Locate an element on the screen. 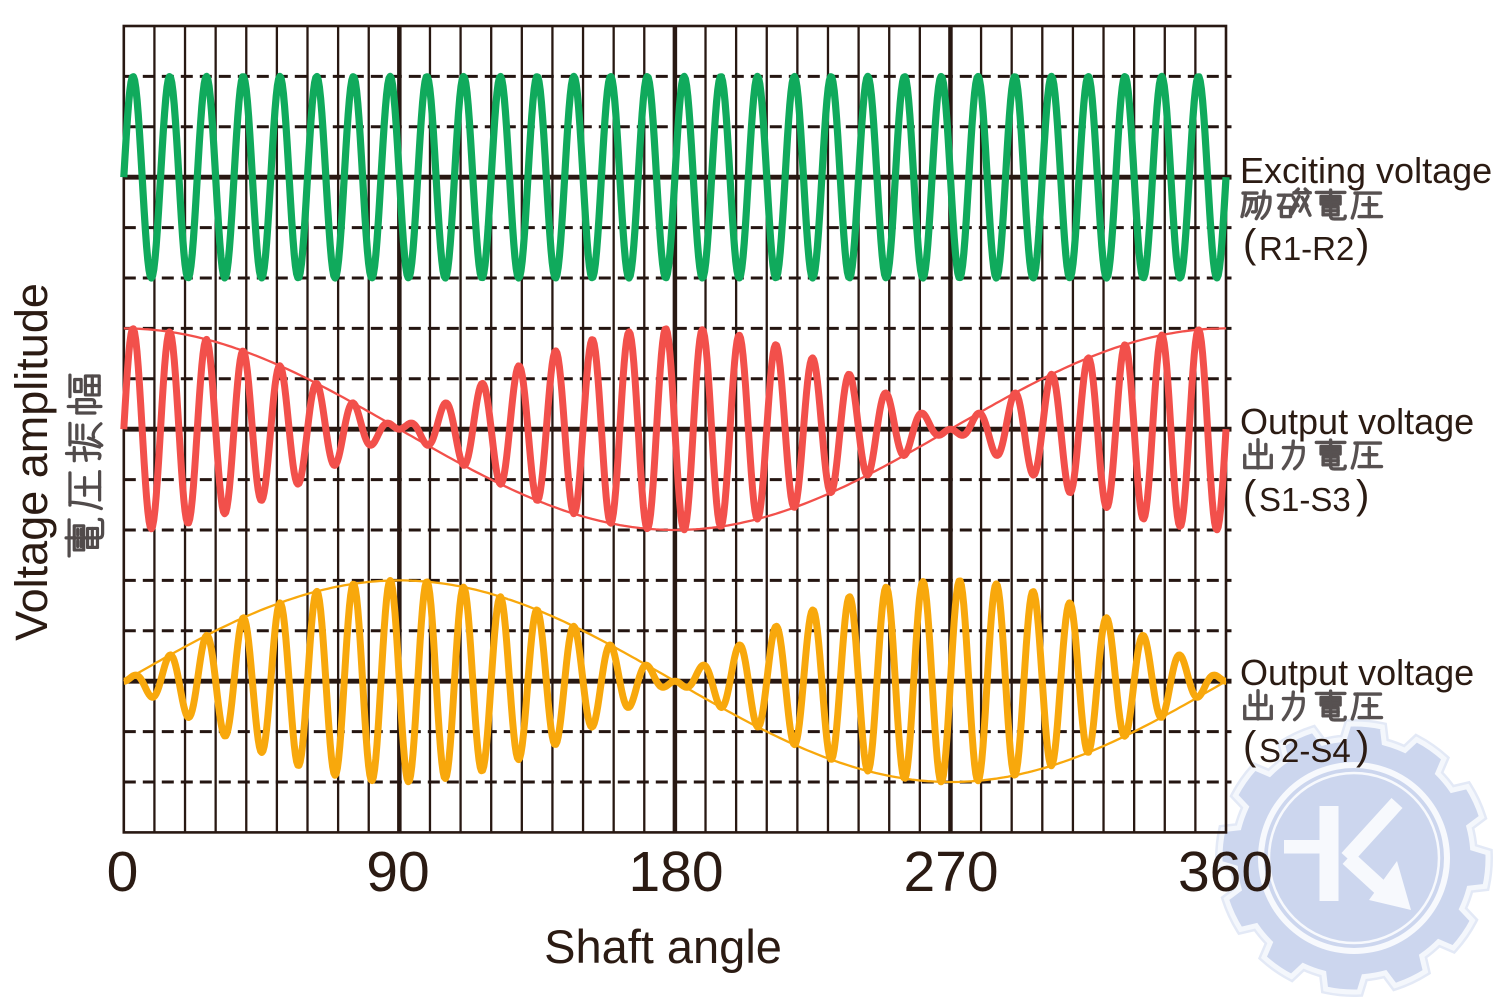 This screenshot has width=1500, height=1000. svg-text: R1-R2 is located at coordinates (1306, 248).